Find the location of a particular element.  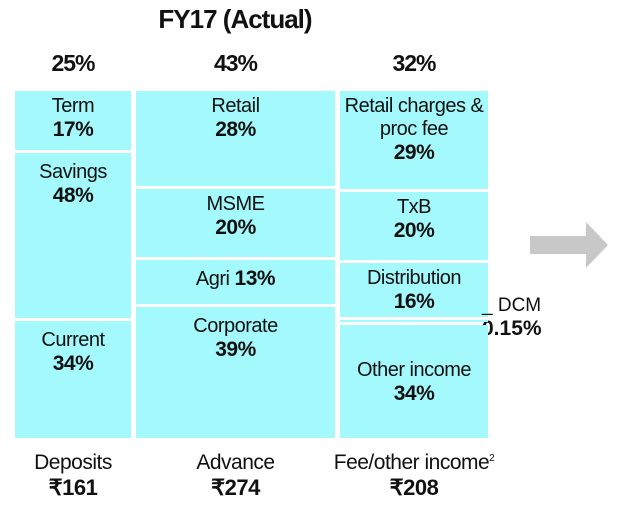

column-footer: Advance ₹274 is located at coordinates (235, 476).